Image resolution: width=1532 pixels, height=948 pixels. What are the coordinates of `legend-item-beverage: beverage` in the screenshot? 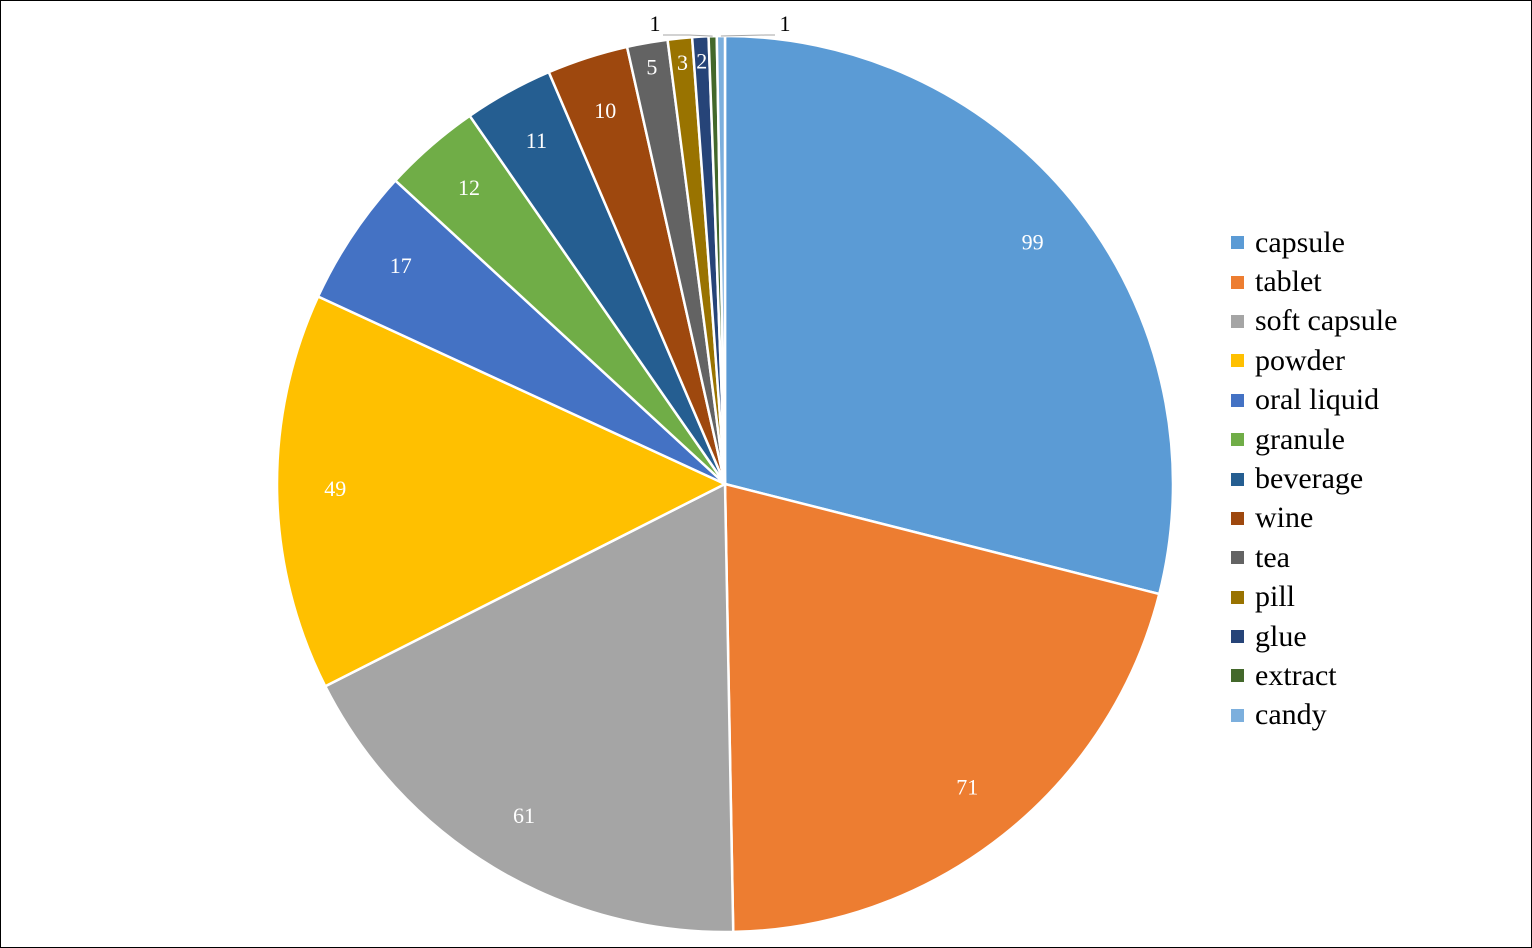 It's located at (1314, 478).